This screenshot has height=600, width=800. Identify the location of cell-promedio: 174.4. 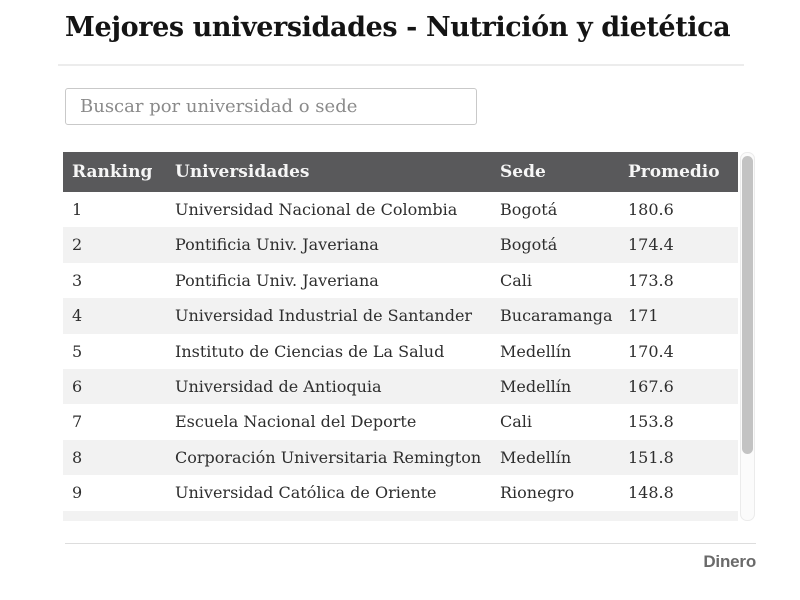
(651, 245).